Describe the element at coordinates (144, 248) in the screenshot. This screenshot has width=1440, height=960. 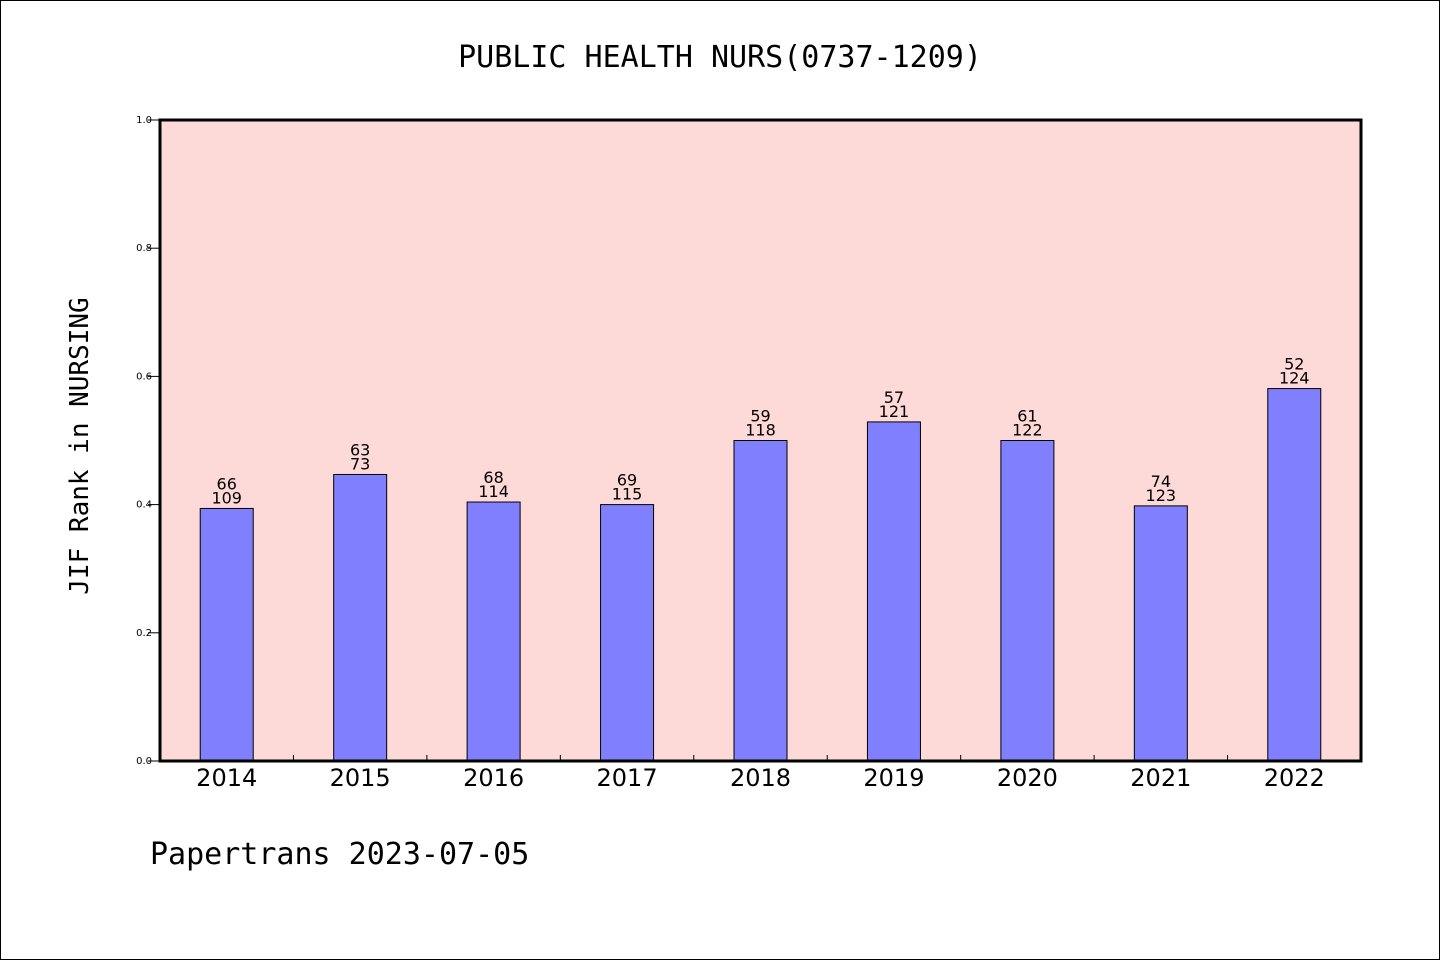
I see `y-tick-label: 0.8` at that location.